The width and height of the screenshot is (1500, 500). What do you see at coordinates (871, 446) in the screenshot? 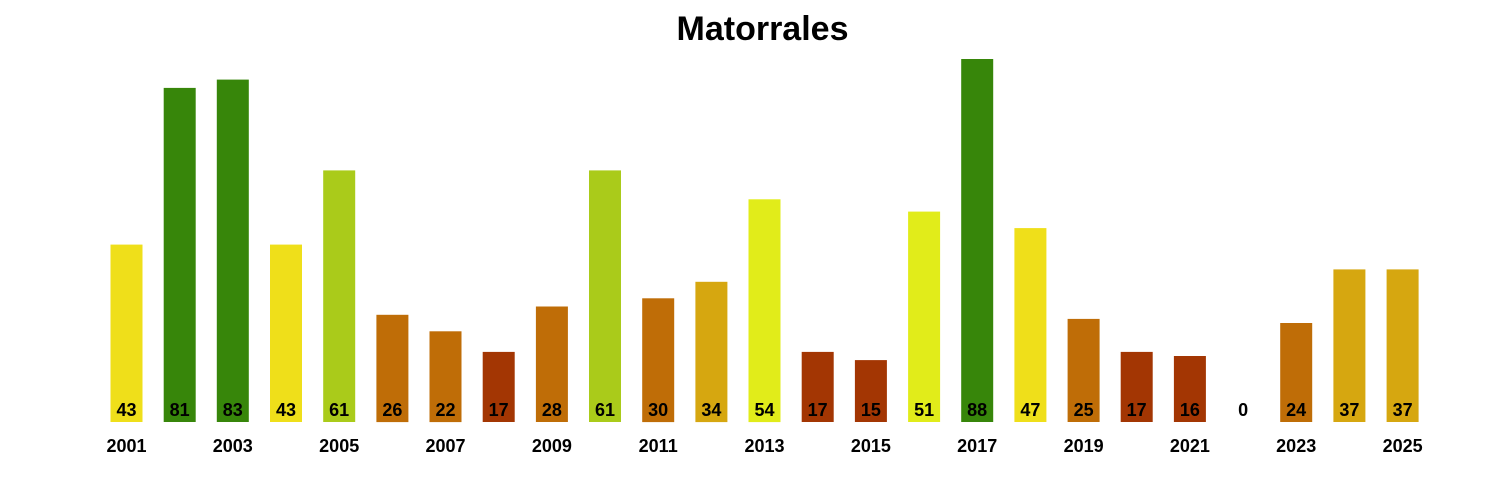
I see `x-tick-label-2015: 2015` at bounding box center [871, 446].